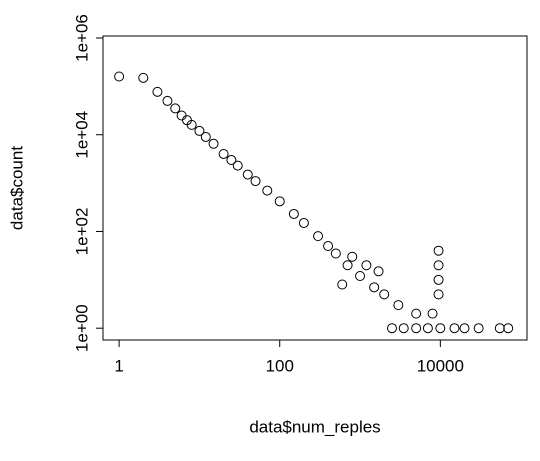 The image size is (540, 461). What do you see at coordinates (118, 365) in the screenshot?
I see `x-tick-label: 1` at bounding box center [118, 365].